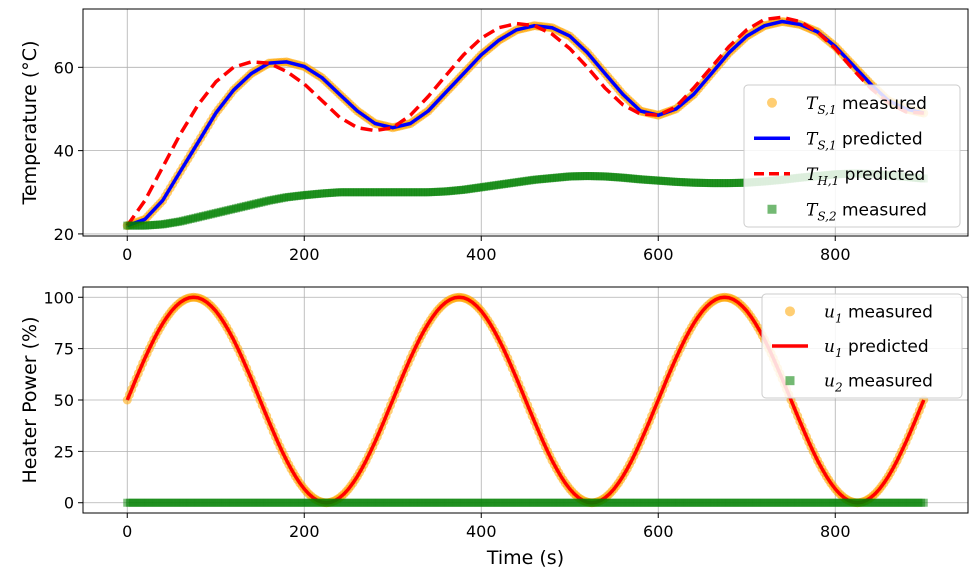 The width and height of the screenshot is (977, 577). What do you see at coordinates (866, 211) in the screenshot?
I see `legend-label: TS,2 measured` at bounding box center [866, 211].